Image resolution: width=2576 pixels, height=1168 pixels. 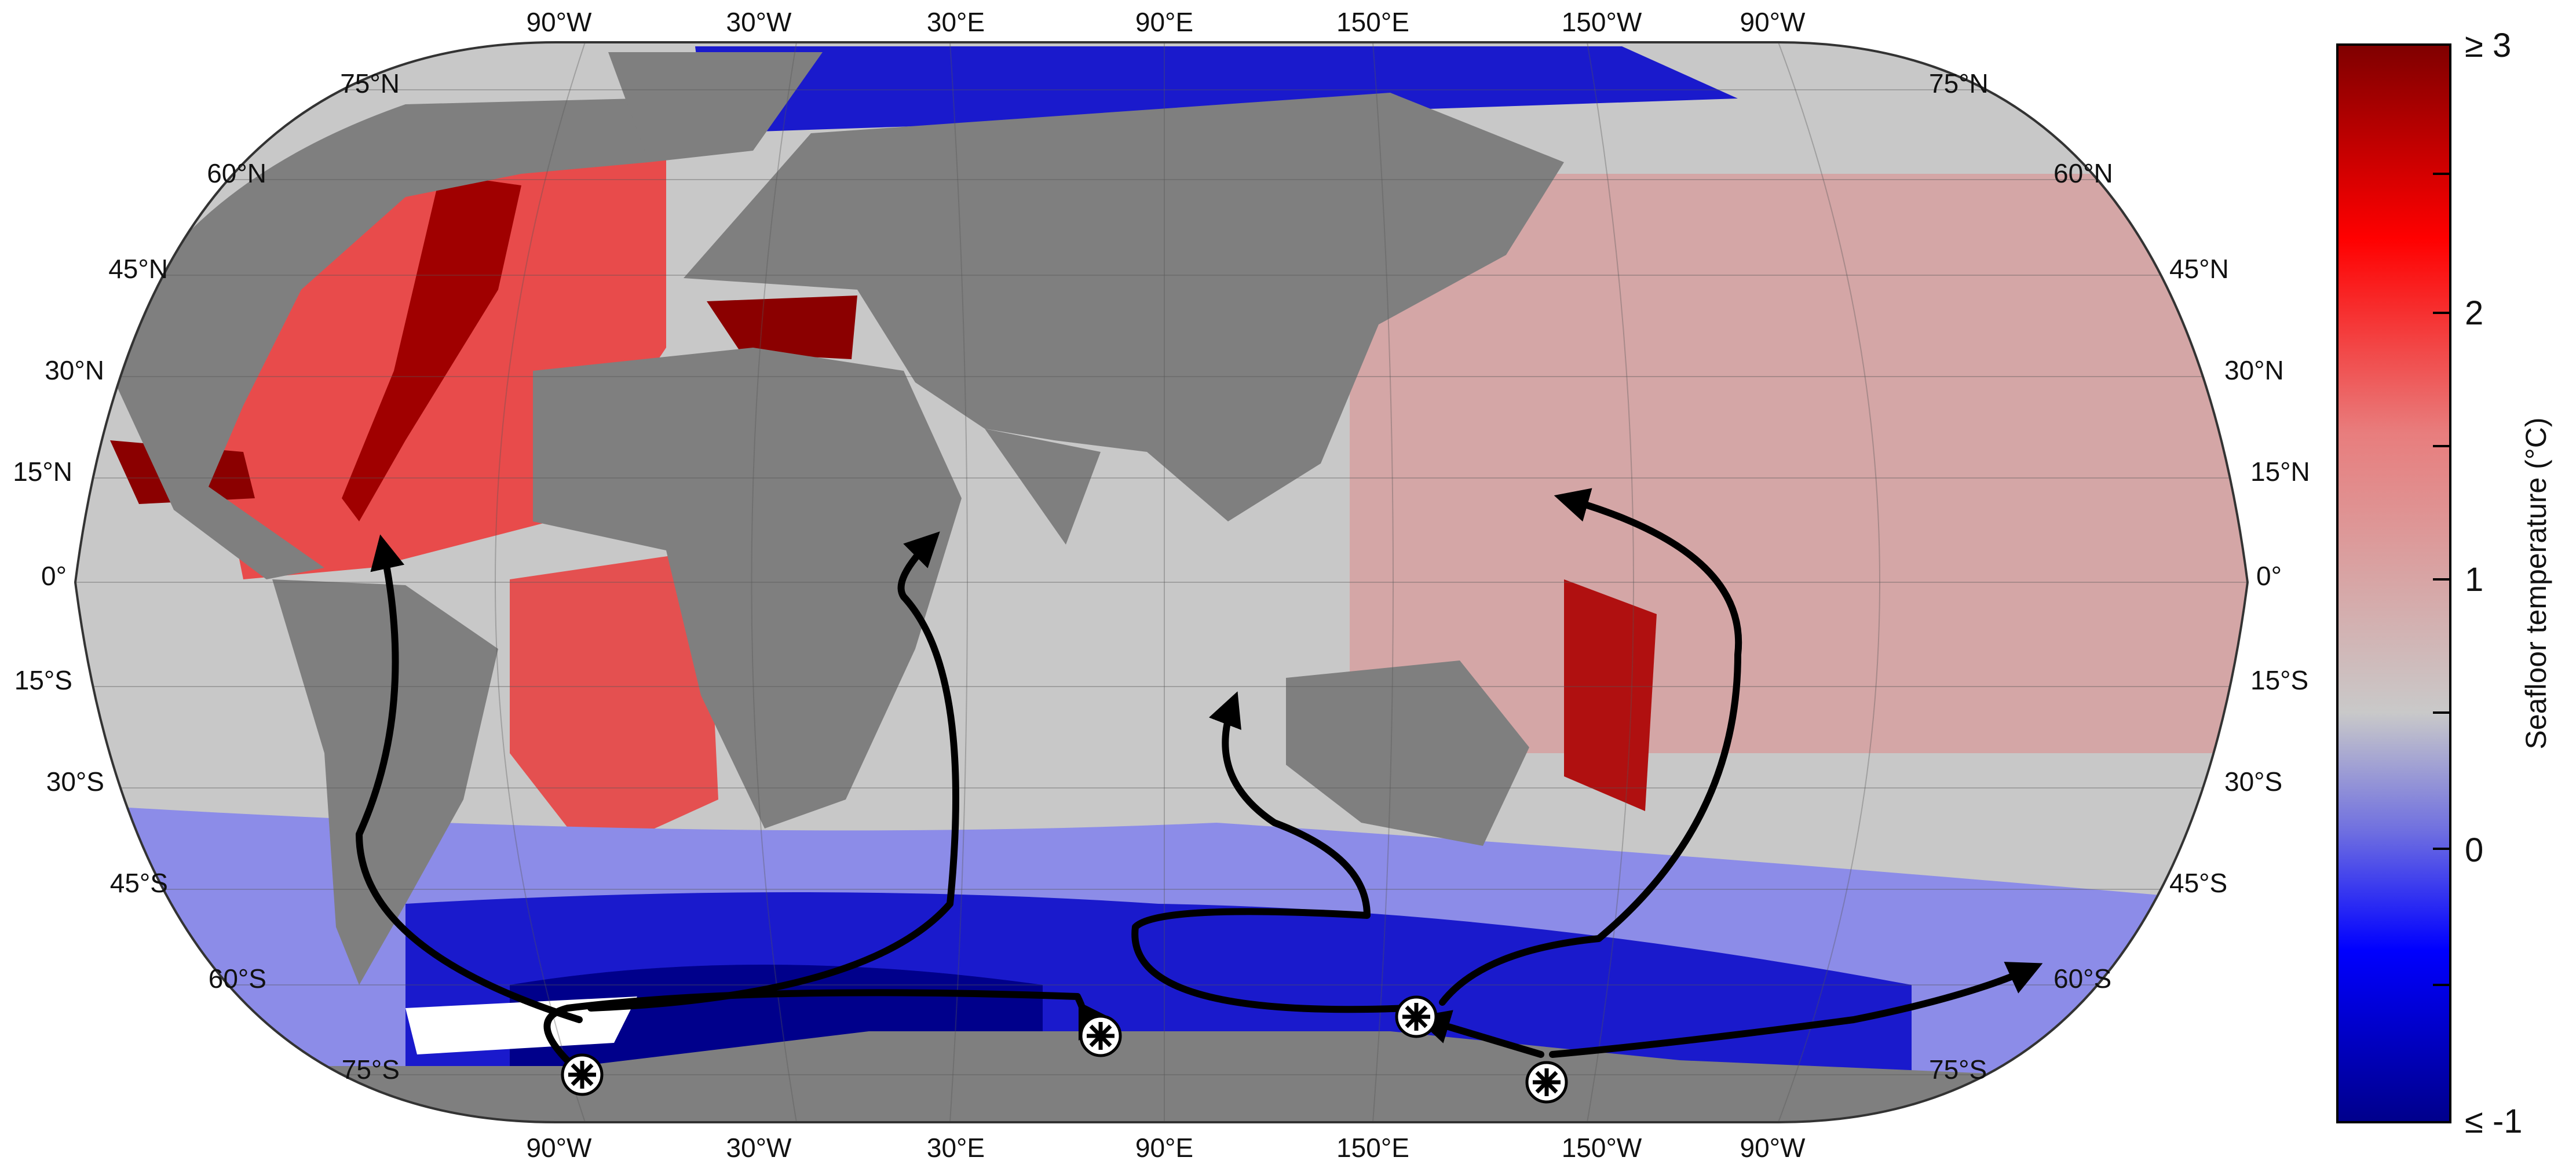 I want to click on colorbar: ≥ 3 2 1 0 ≤ -1 Seafloor temperature (°C), so click(x=2444, y=584).